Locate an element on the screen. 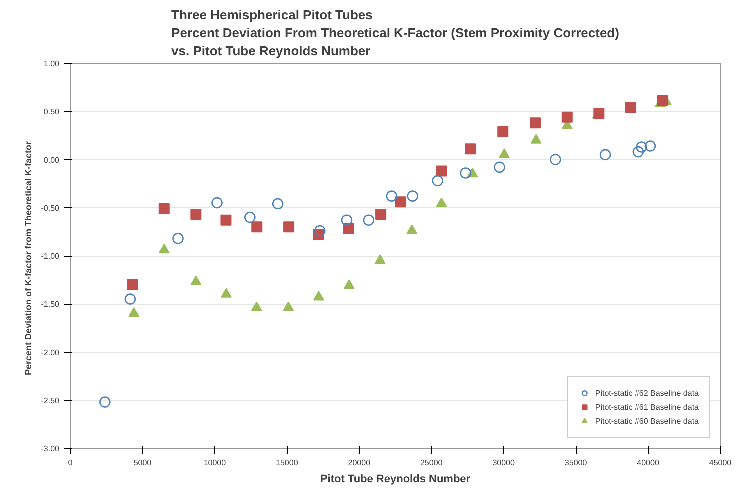 The image size is (756, 492). x-tick-label: 45000 is located at coordinates (720, 463).